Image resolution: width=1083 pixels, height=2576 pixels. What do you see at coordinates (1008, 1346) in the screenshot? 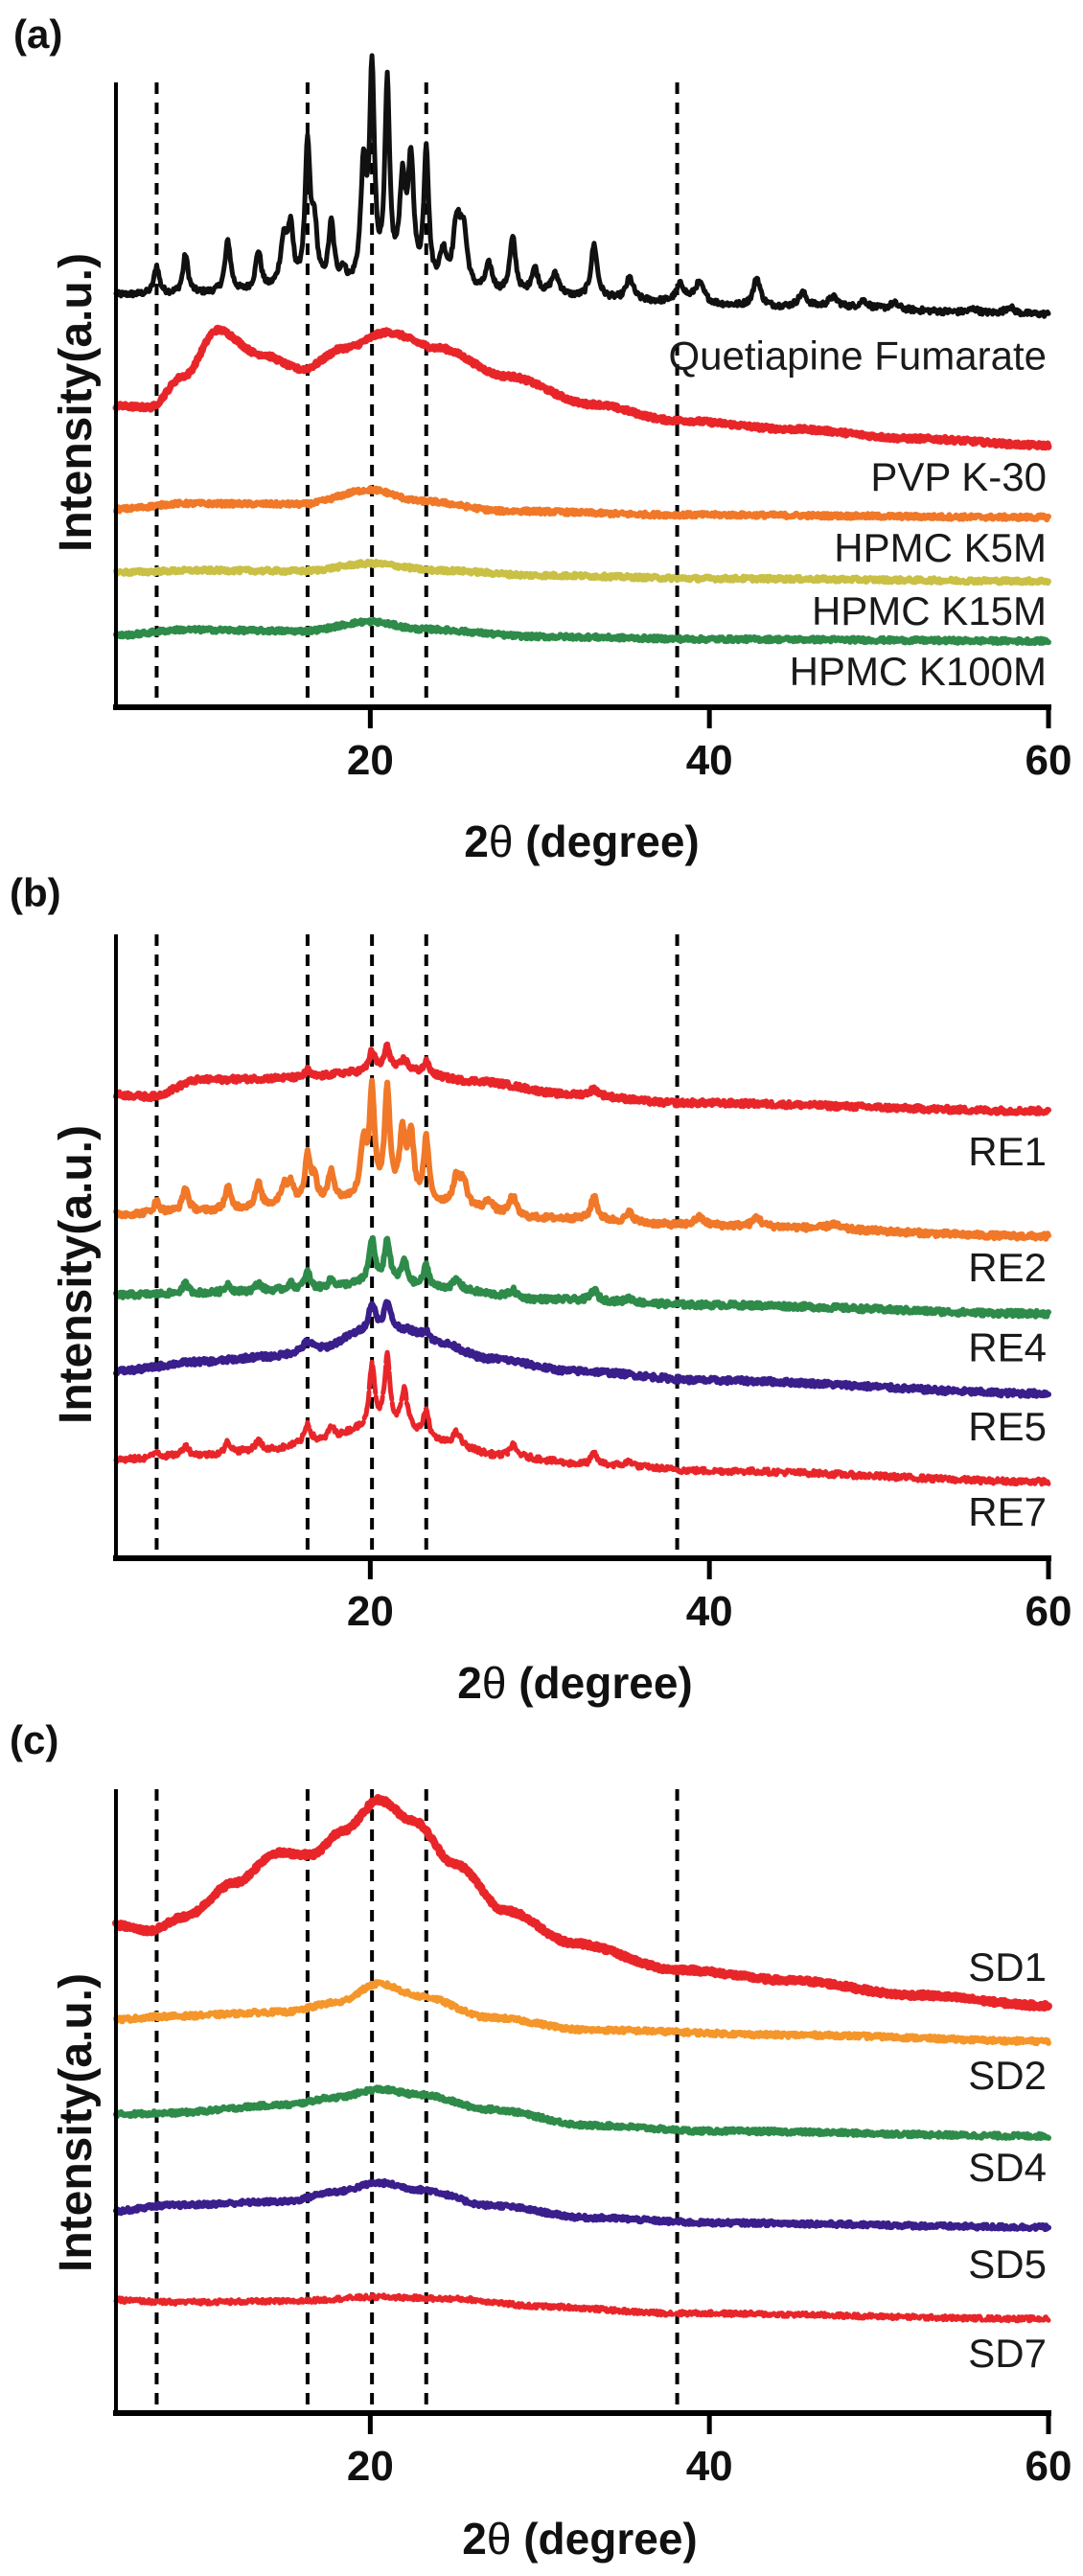
I see `series-label: RE4` at bounding box center [1008, 1346].